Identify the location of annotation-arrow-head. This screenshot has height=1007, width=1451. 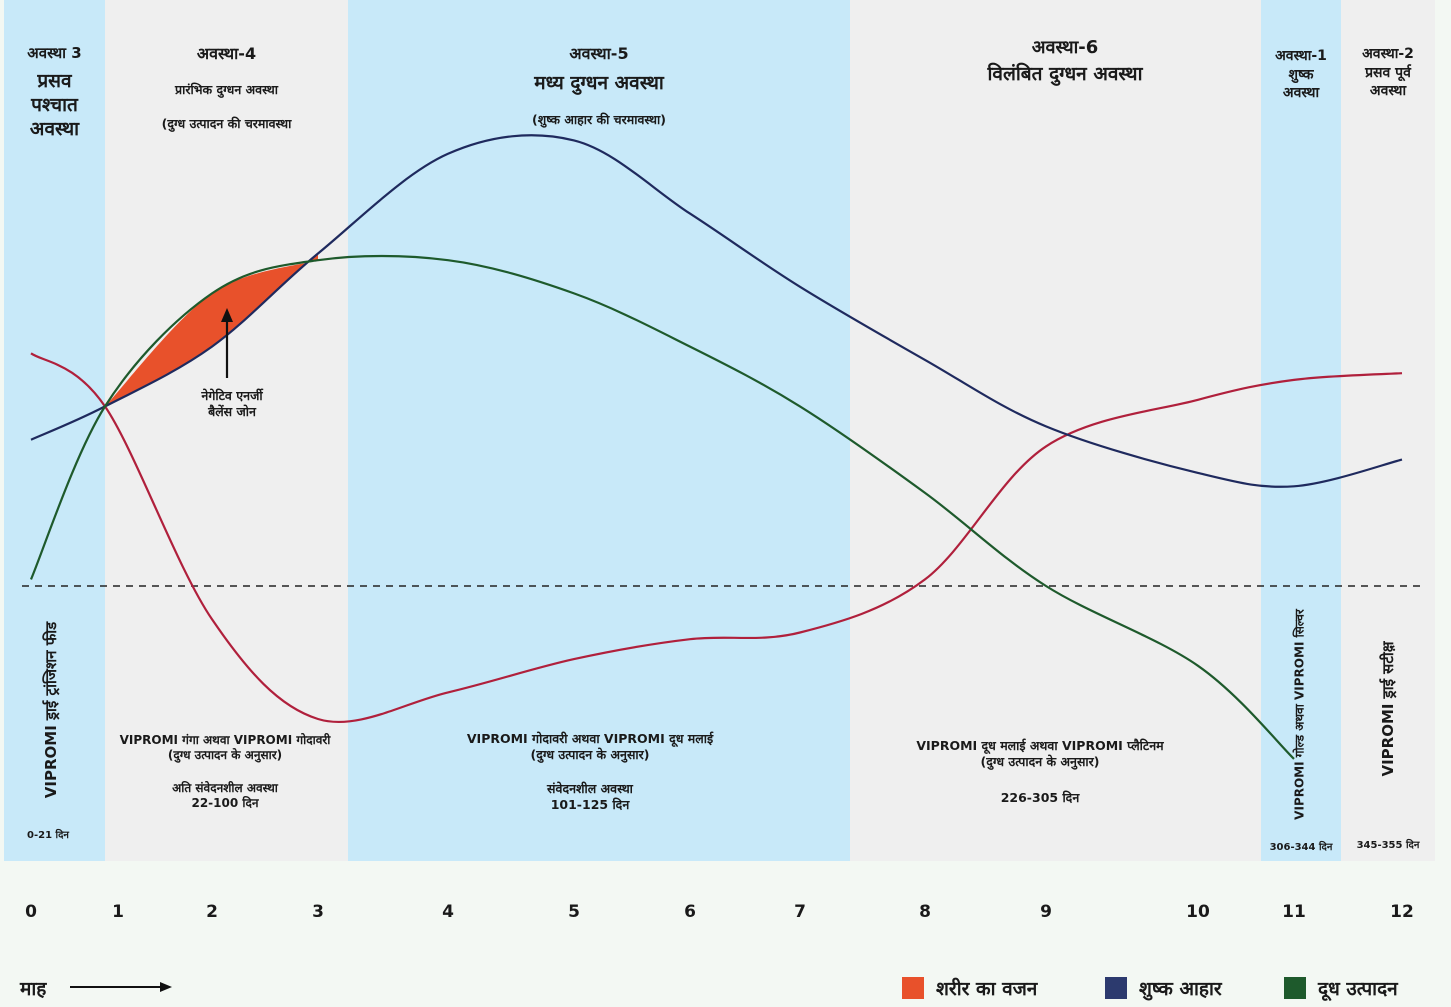
(227, 315).